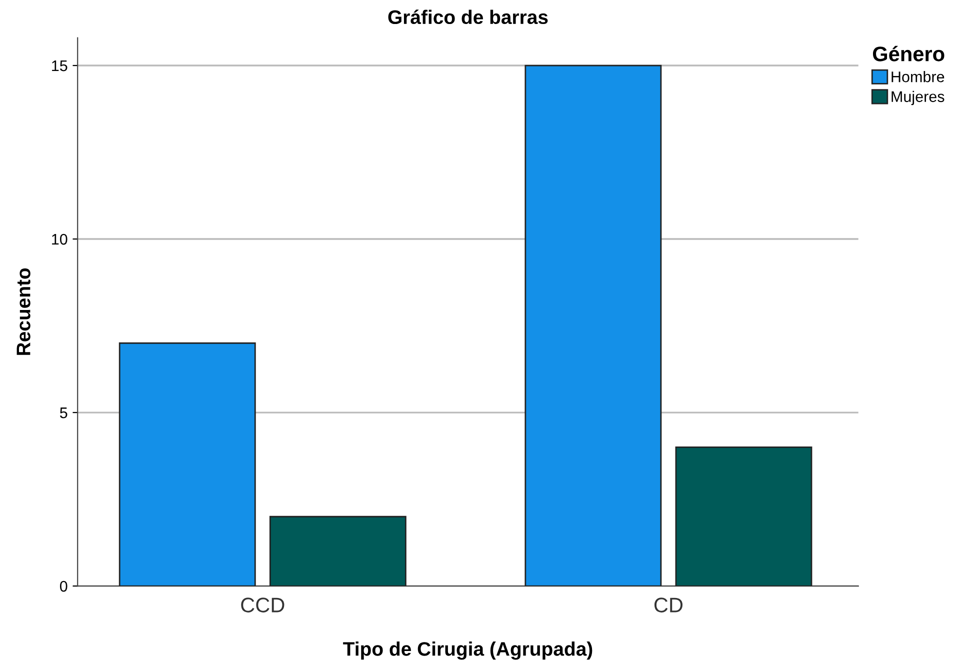 This screenshot has height=667, width=958. Describe the element at coordinates (668, 605) in the screenshot. I see `x-tick-label: CD` at that location.